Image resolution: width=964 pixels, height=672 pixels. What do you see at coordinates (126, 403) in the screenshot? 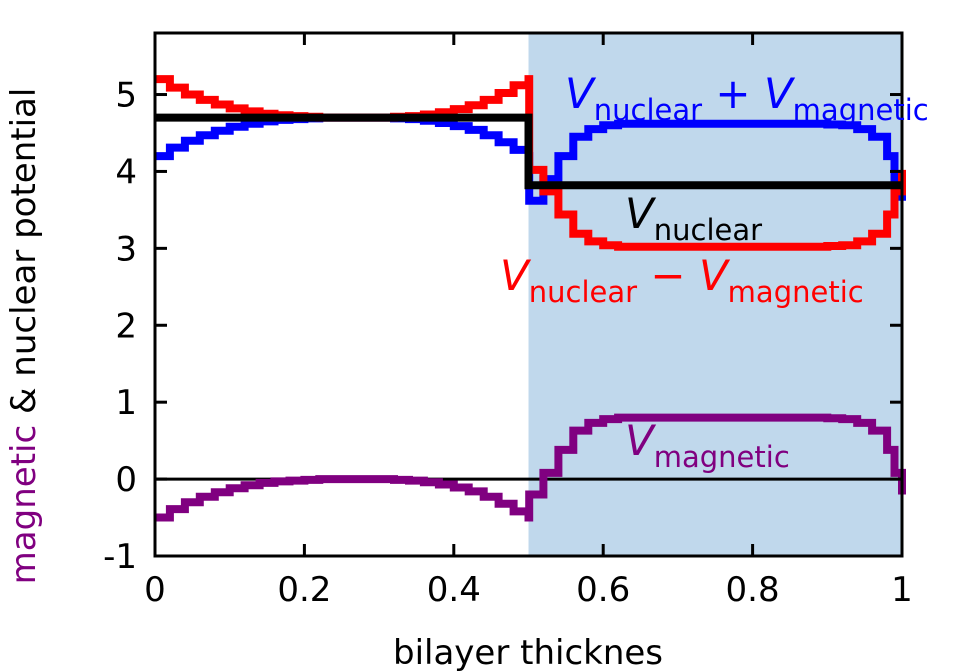
I see `y-tick-label: 1` at bounding box center [126, 403].